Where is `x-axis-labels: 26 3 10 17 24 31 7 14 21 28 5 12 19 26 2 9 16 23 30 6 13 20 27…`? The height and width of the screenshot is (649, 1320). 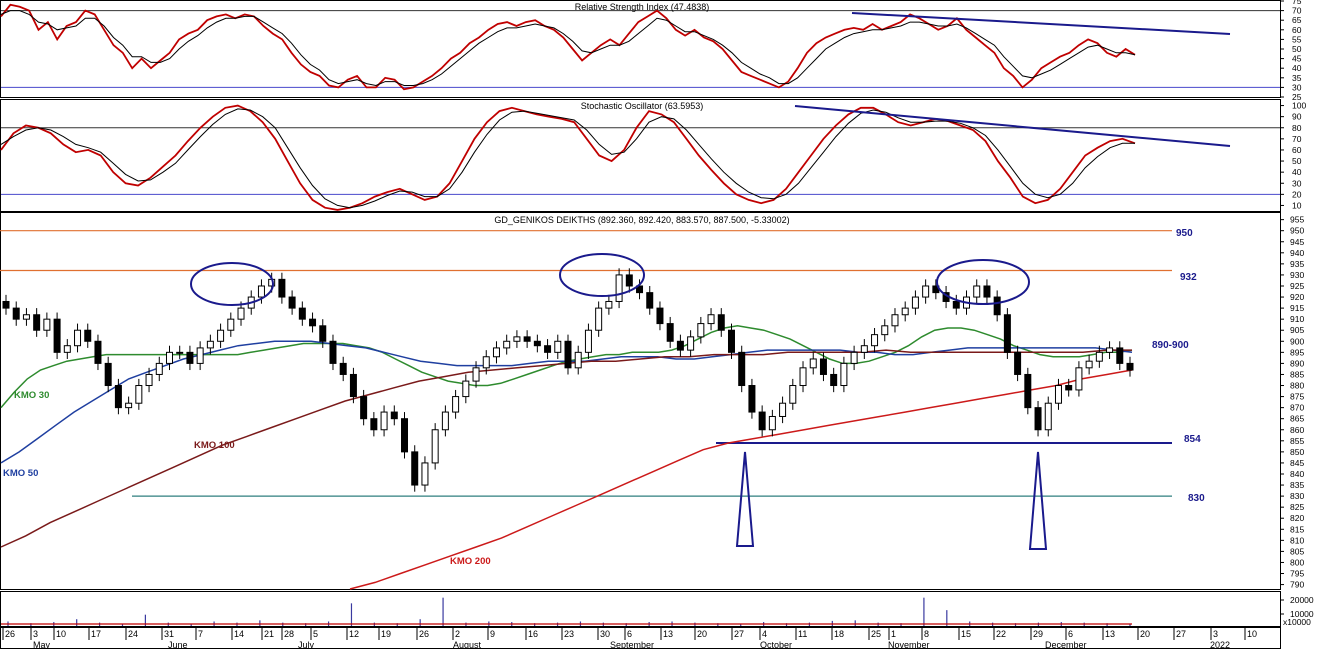
x-axis-labels: 26 3 10 17 24 31 7 14 21 28 5 12 19 26 2 9 16 23 30 6 13 20 27… is located at coordinates (629, 638).